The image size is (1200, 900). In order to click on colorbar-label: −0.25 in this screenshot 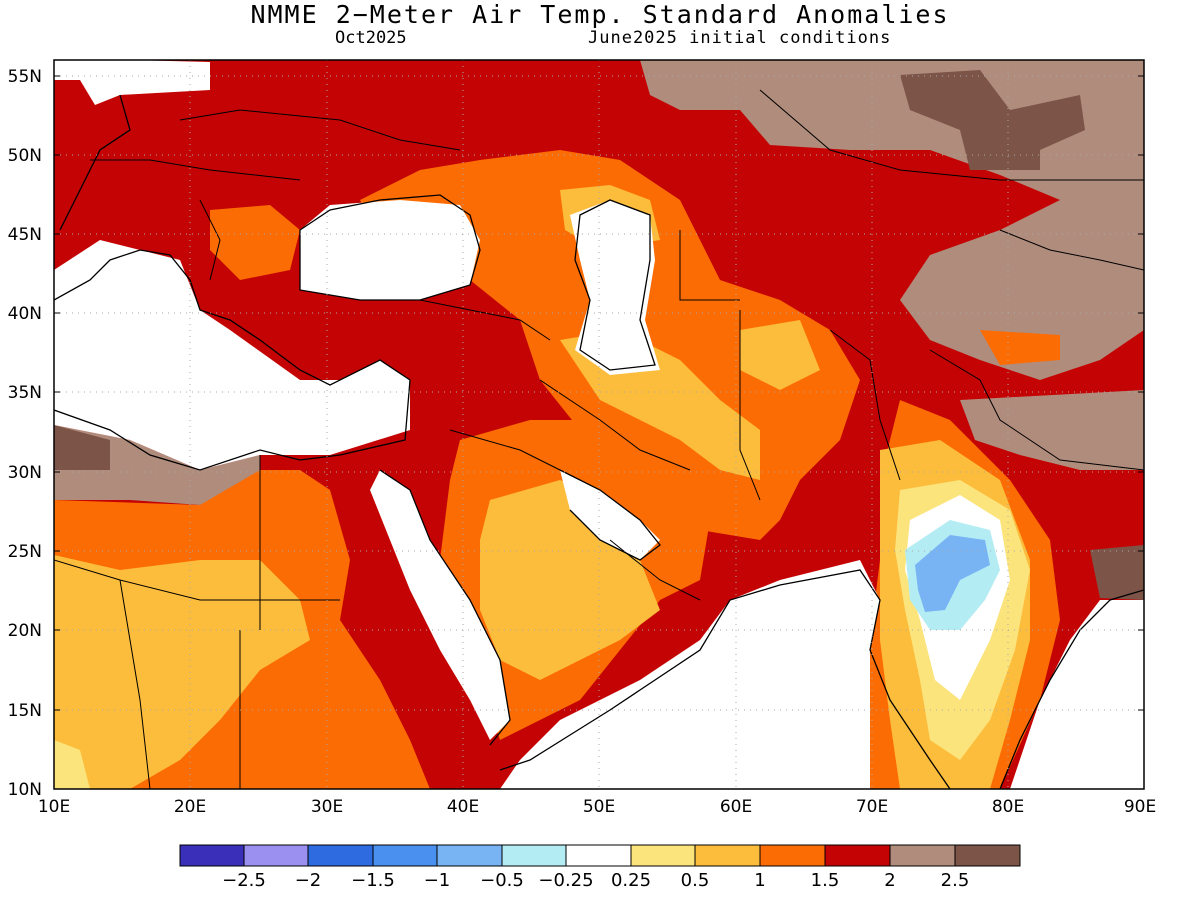, I will do `click(565, 880)`.